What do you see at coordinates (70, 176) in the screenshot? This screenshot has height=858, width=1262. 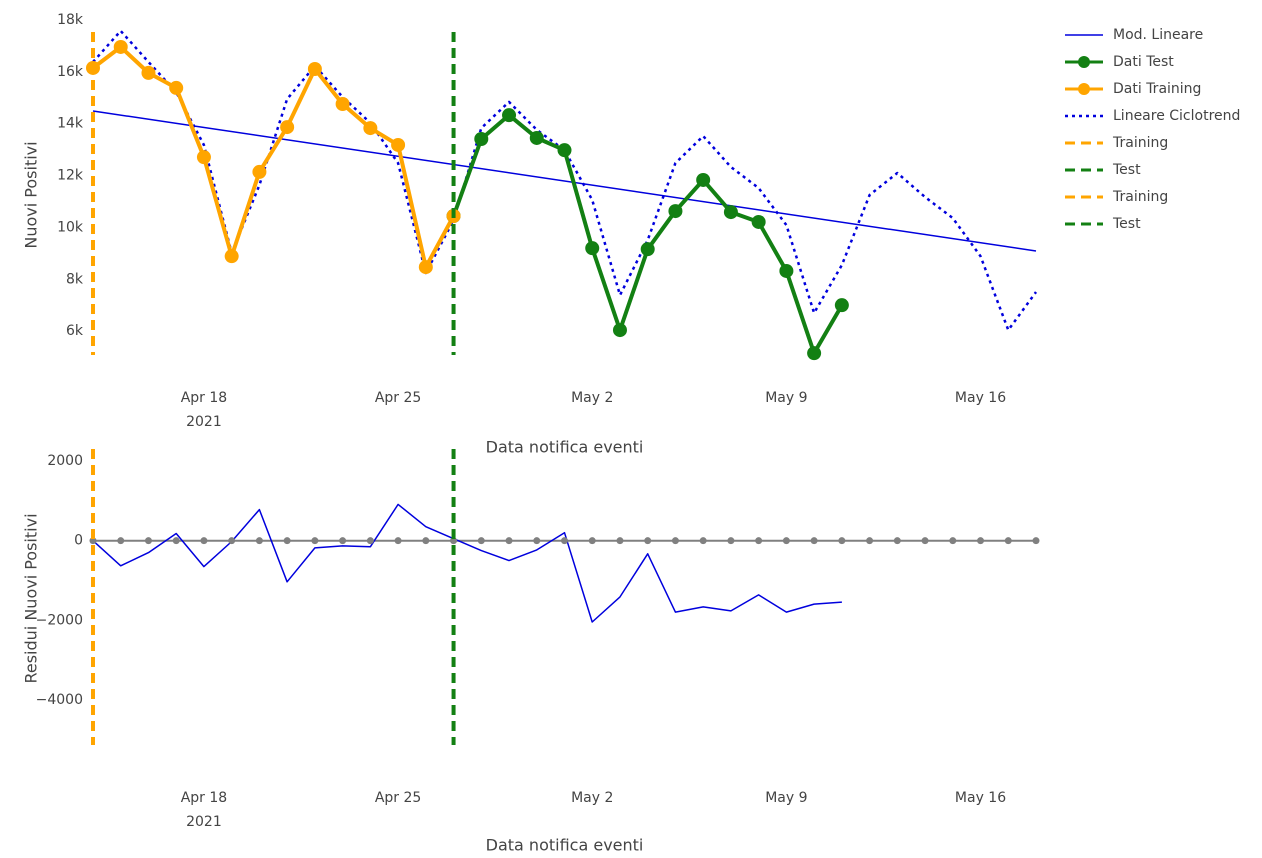 I see `y-tick-label: 12k` at bounding box center [70, 176].